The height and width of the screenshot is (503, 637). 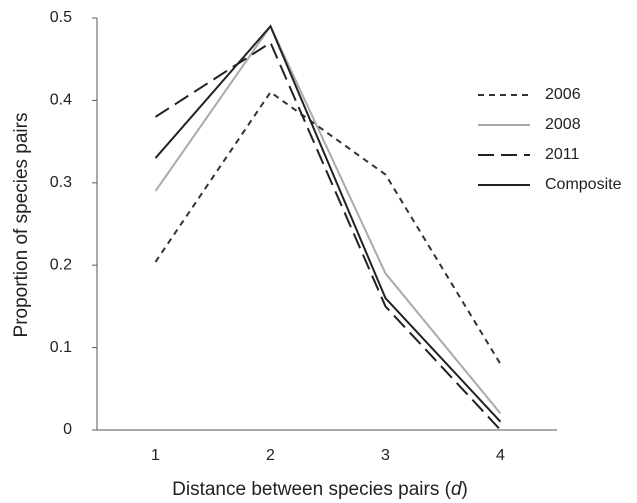 What do you see at coordinates (465, 489) in the screenshot?
I see `x-label-text: )` at bounding box center [465, 489].